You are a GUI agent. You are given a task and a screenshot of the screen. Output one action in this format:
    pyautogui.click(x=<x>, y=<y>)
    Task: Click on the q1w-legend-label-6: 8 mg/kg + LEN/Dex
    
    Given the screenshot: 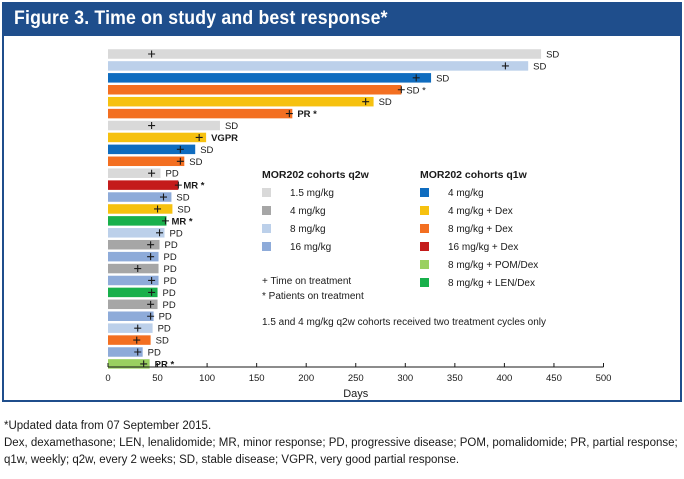 What is the action you would take?
    pyautogui.click(x=491, y=283)
    